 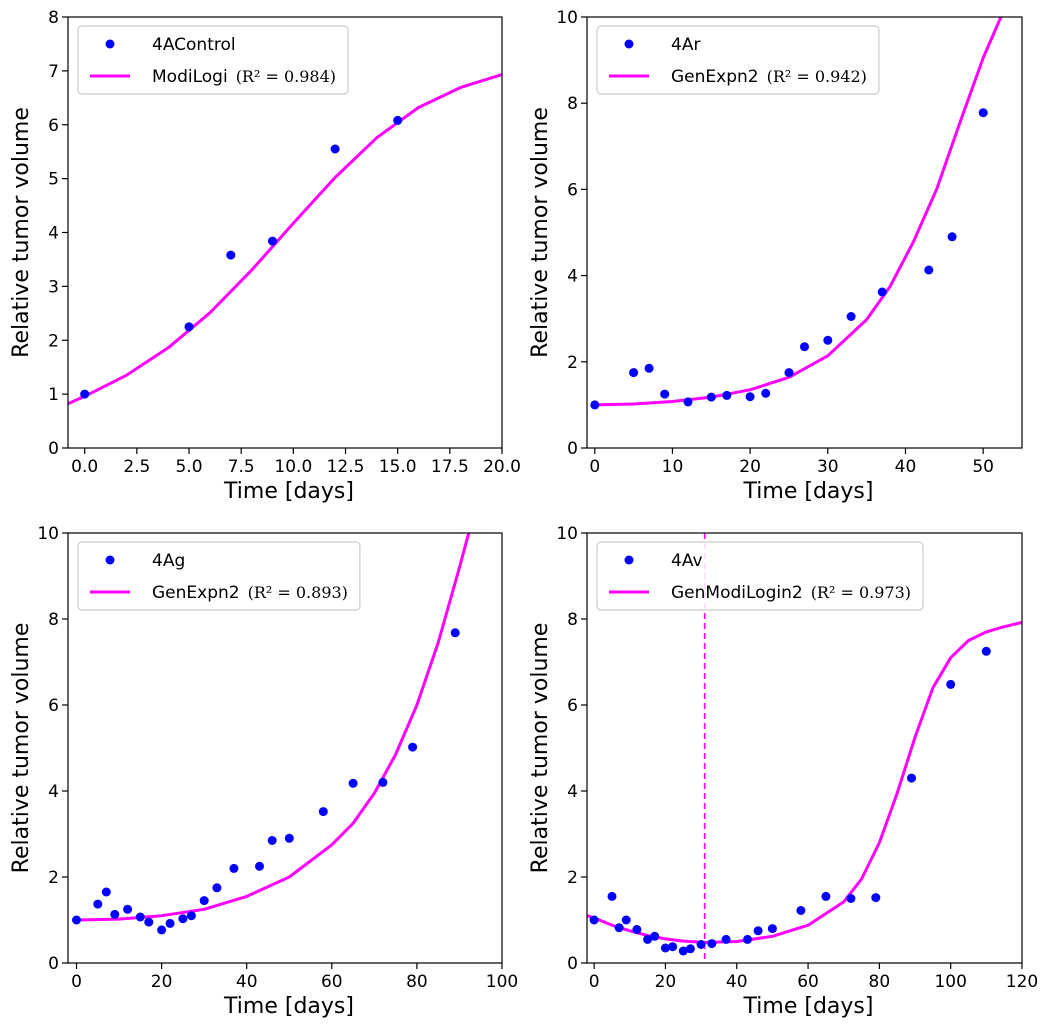 What do you see at coordinates (84, 467) in the screenshot?
I see `x-tick-label: 0.0` at bounding box center [84, 467].